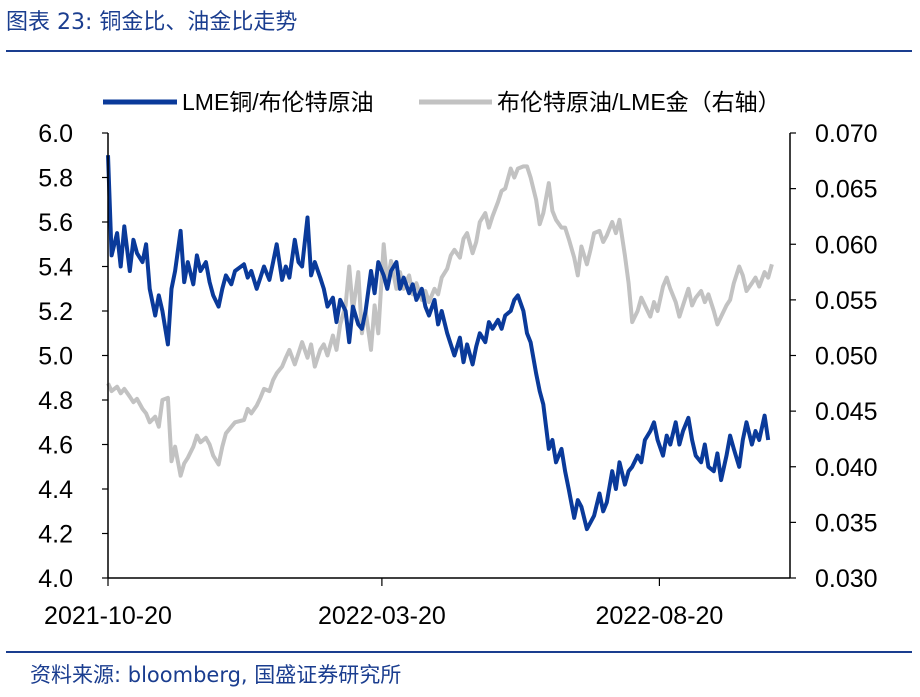 This screenshot has width=920, height=697. I want to click on y-left-tick-label: 4.4, so click(55, 490).